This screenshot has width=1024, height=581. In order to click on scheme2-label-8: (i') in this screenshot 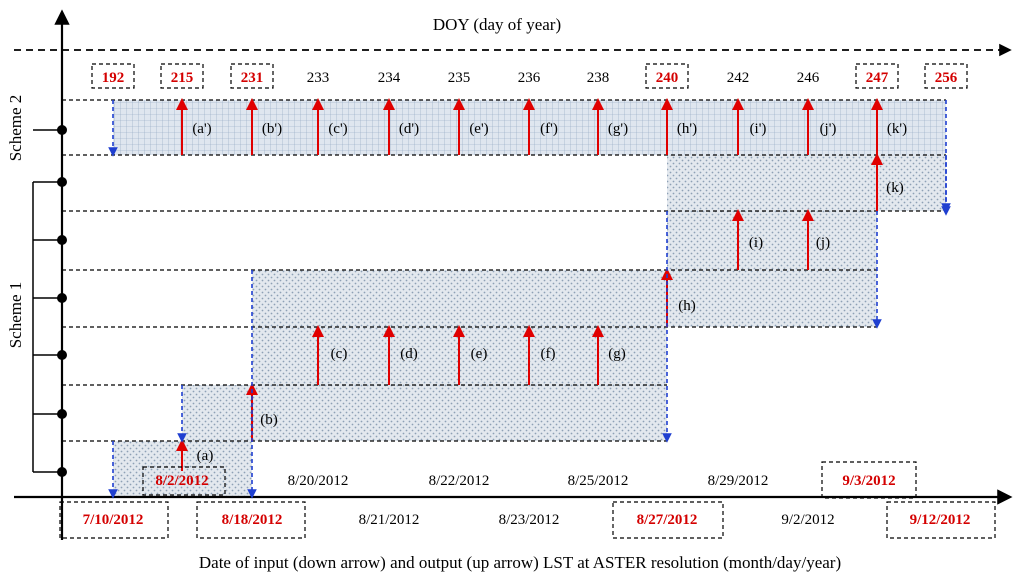, I will do `click(758, 129)`.